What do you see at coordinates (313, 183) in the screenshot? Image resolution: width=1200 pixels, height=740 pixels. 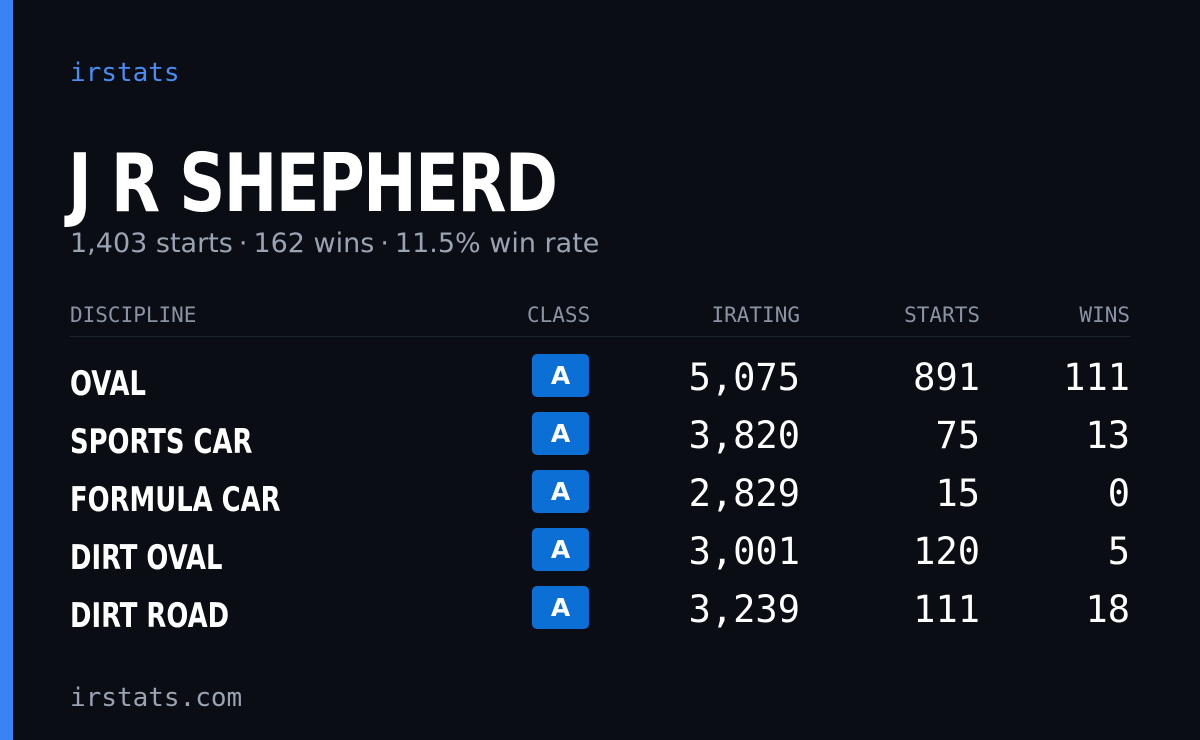 I see `driver-name: J R SHEPHERD` at bounding box center [313, 183].